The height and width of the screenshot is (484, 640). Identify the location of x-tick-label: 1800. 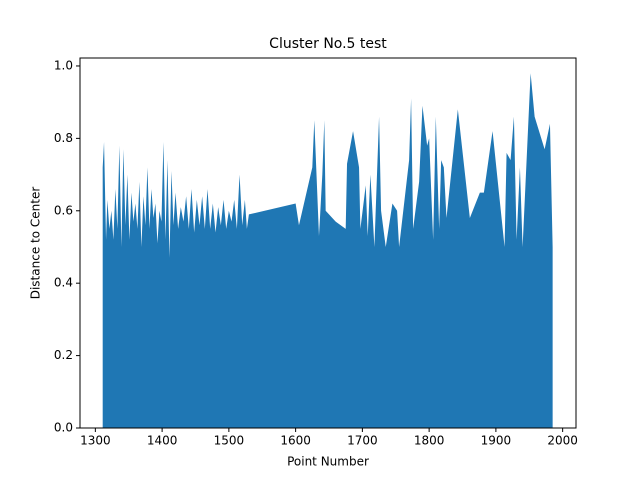
(429, 441).